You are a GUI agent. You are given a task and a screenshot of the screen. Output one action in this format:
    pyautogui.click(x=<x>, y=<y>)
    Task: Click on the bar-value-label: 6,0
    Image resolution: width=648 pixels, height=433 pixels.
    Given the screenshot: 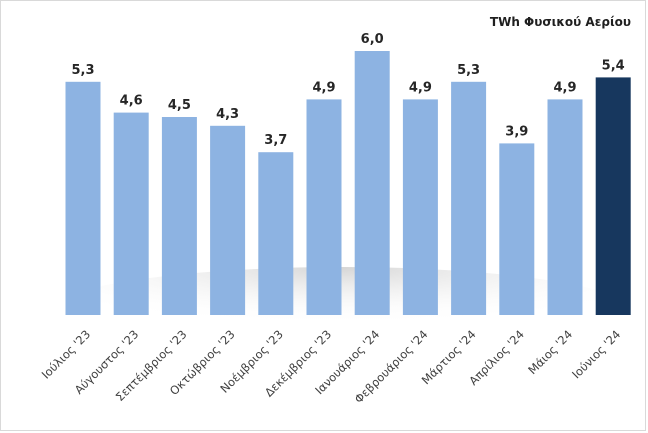 What is the action you would take?
    pyautogui.click(x=372, y=39)
    